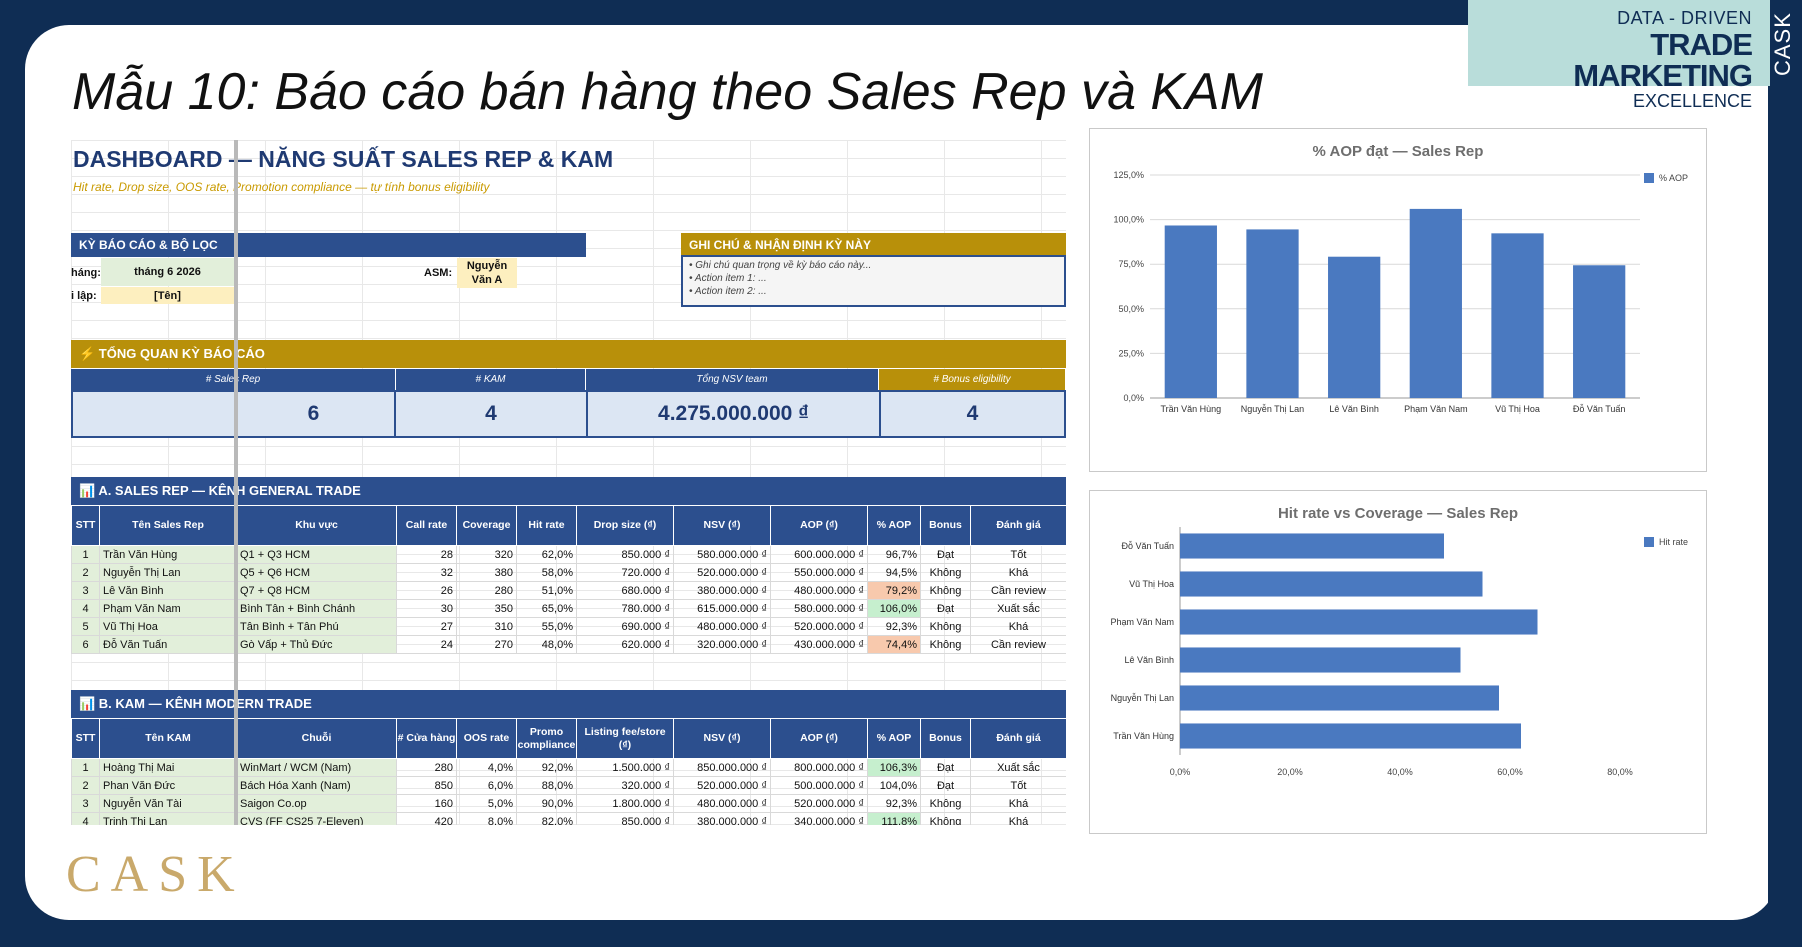 This screenshot has height=947, width=1802. What do you see at coordinates (316, 626) in the screenshot?
I see `table-cell: Tân Bình + Tân Phú` at bounding box center [316, 626].